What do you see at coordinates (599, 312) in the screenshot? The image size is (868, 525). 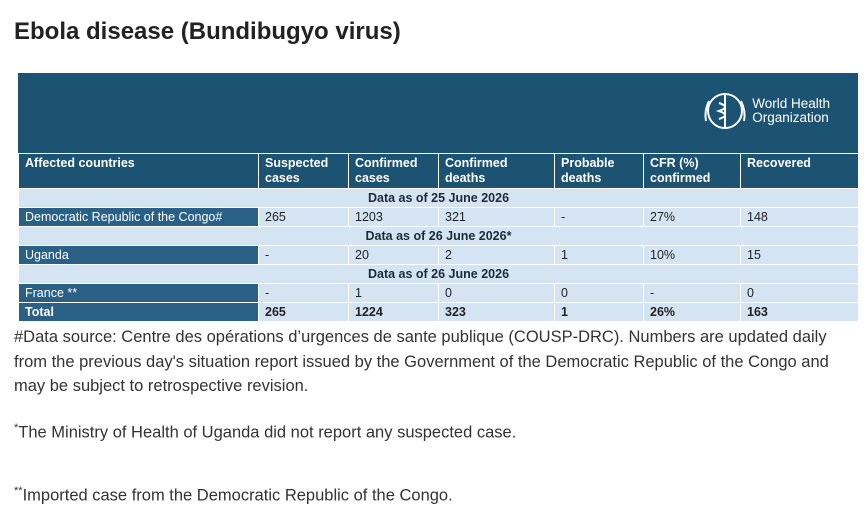 I see `total-cell: 1` at bounding box center [599, 312].